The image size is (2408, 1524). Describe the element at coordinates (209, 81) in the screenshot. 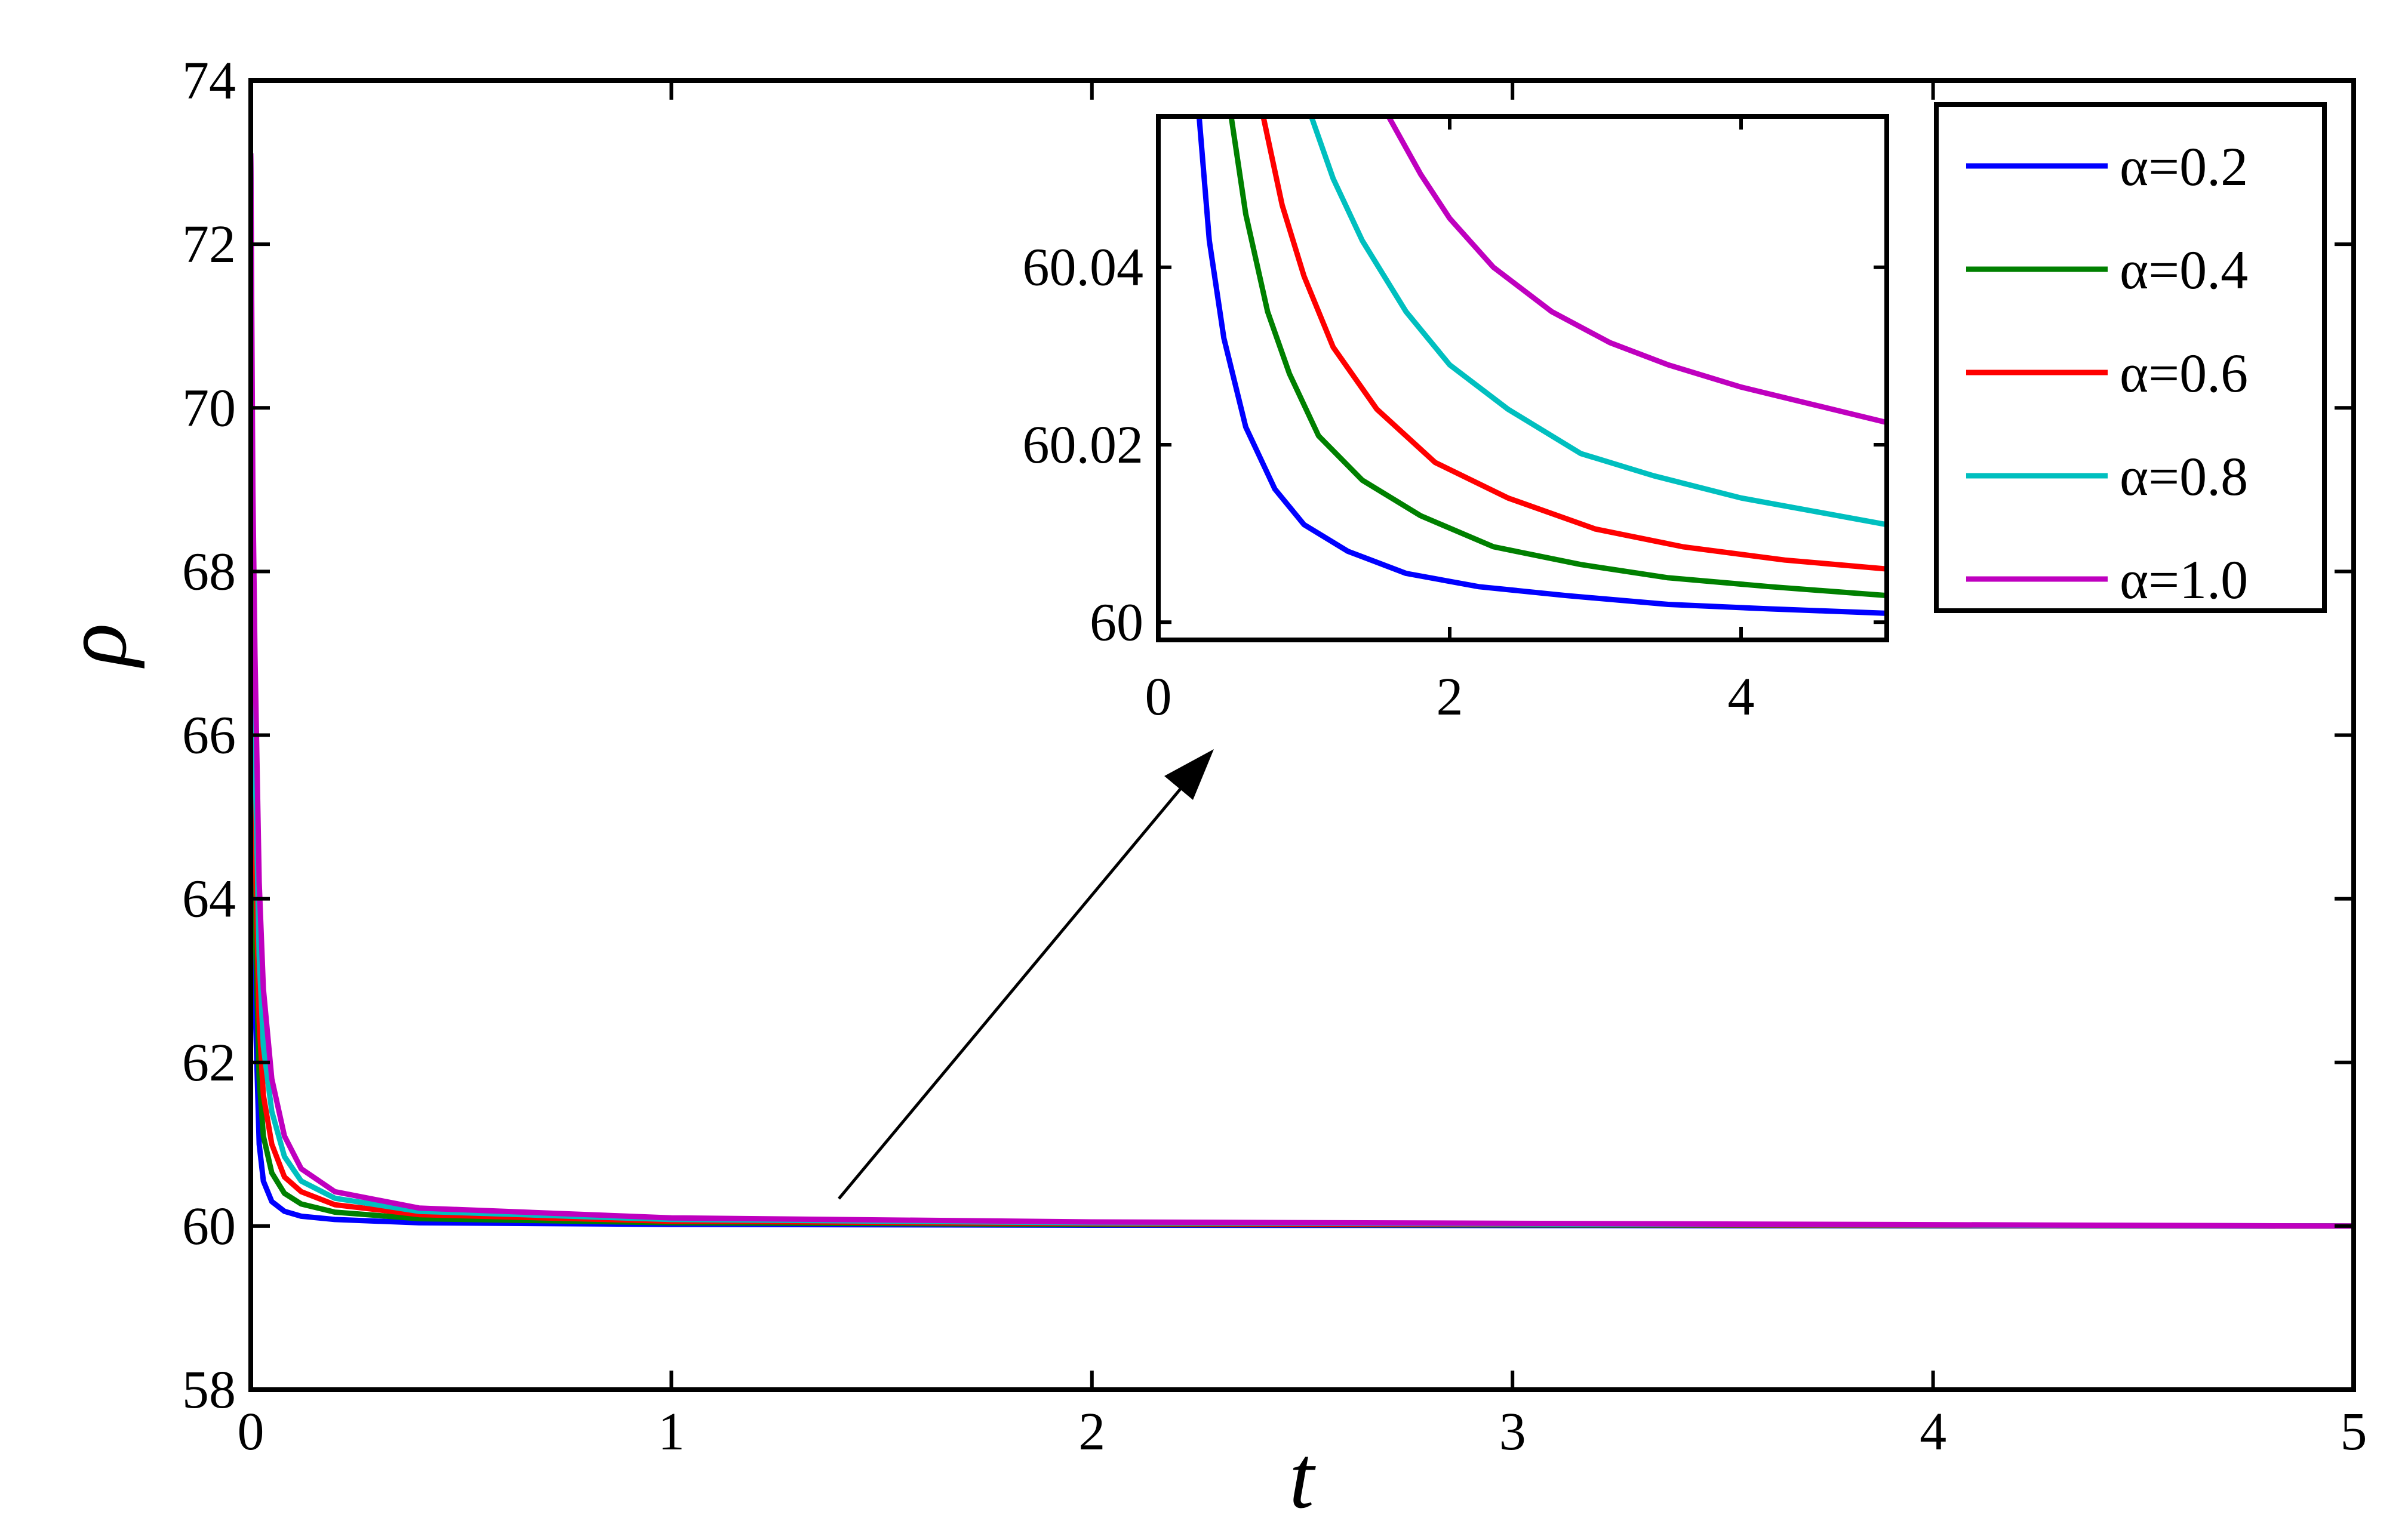

I see `main-y-tick-label: 74` at that location.